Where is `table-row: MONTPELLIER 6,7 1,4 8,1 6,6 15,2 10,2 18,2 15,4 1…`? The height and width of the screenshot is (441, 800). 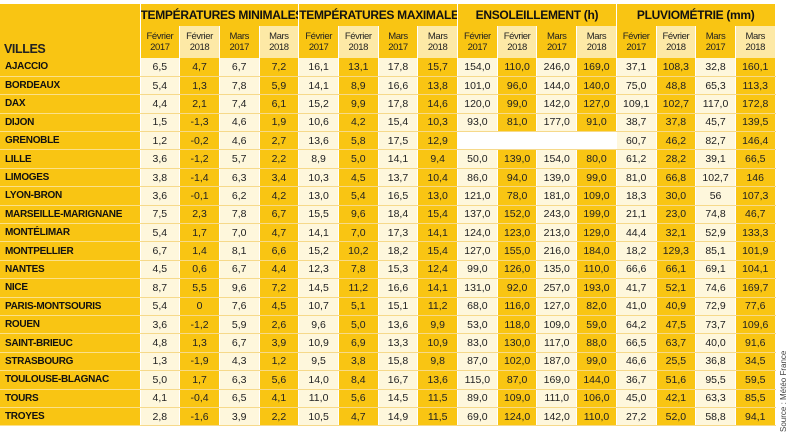
table-row: MONTPELLIER 6,7 1,4 8,1 6,6 15,2 10,2 18,2 15,4 1… is located at coordinates (388, 251).